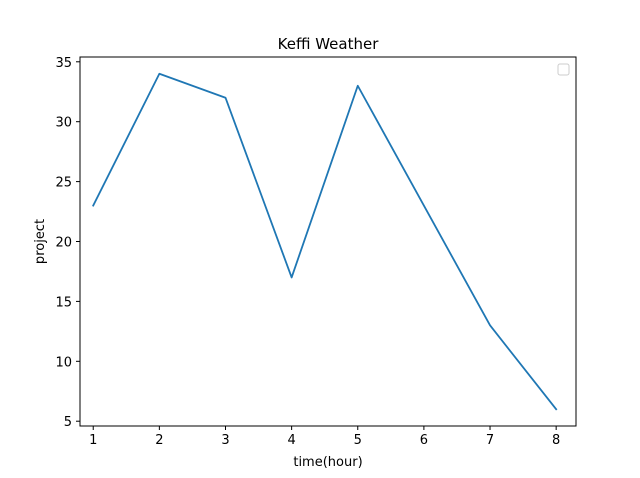 The height and width of the screenshot is (478, 640). What do you see at coordinates (63, 302) in the screenshot?
I see `y-tick-label: 15` at bounding box center [63, 302].